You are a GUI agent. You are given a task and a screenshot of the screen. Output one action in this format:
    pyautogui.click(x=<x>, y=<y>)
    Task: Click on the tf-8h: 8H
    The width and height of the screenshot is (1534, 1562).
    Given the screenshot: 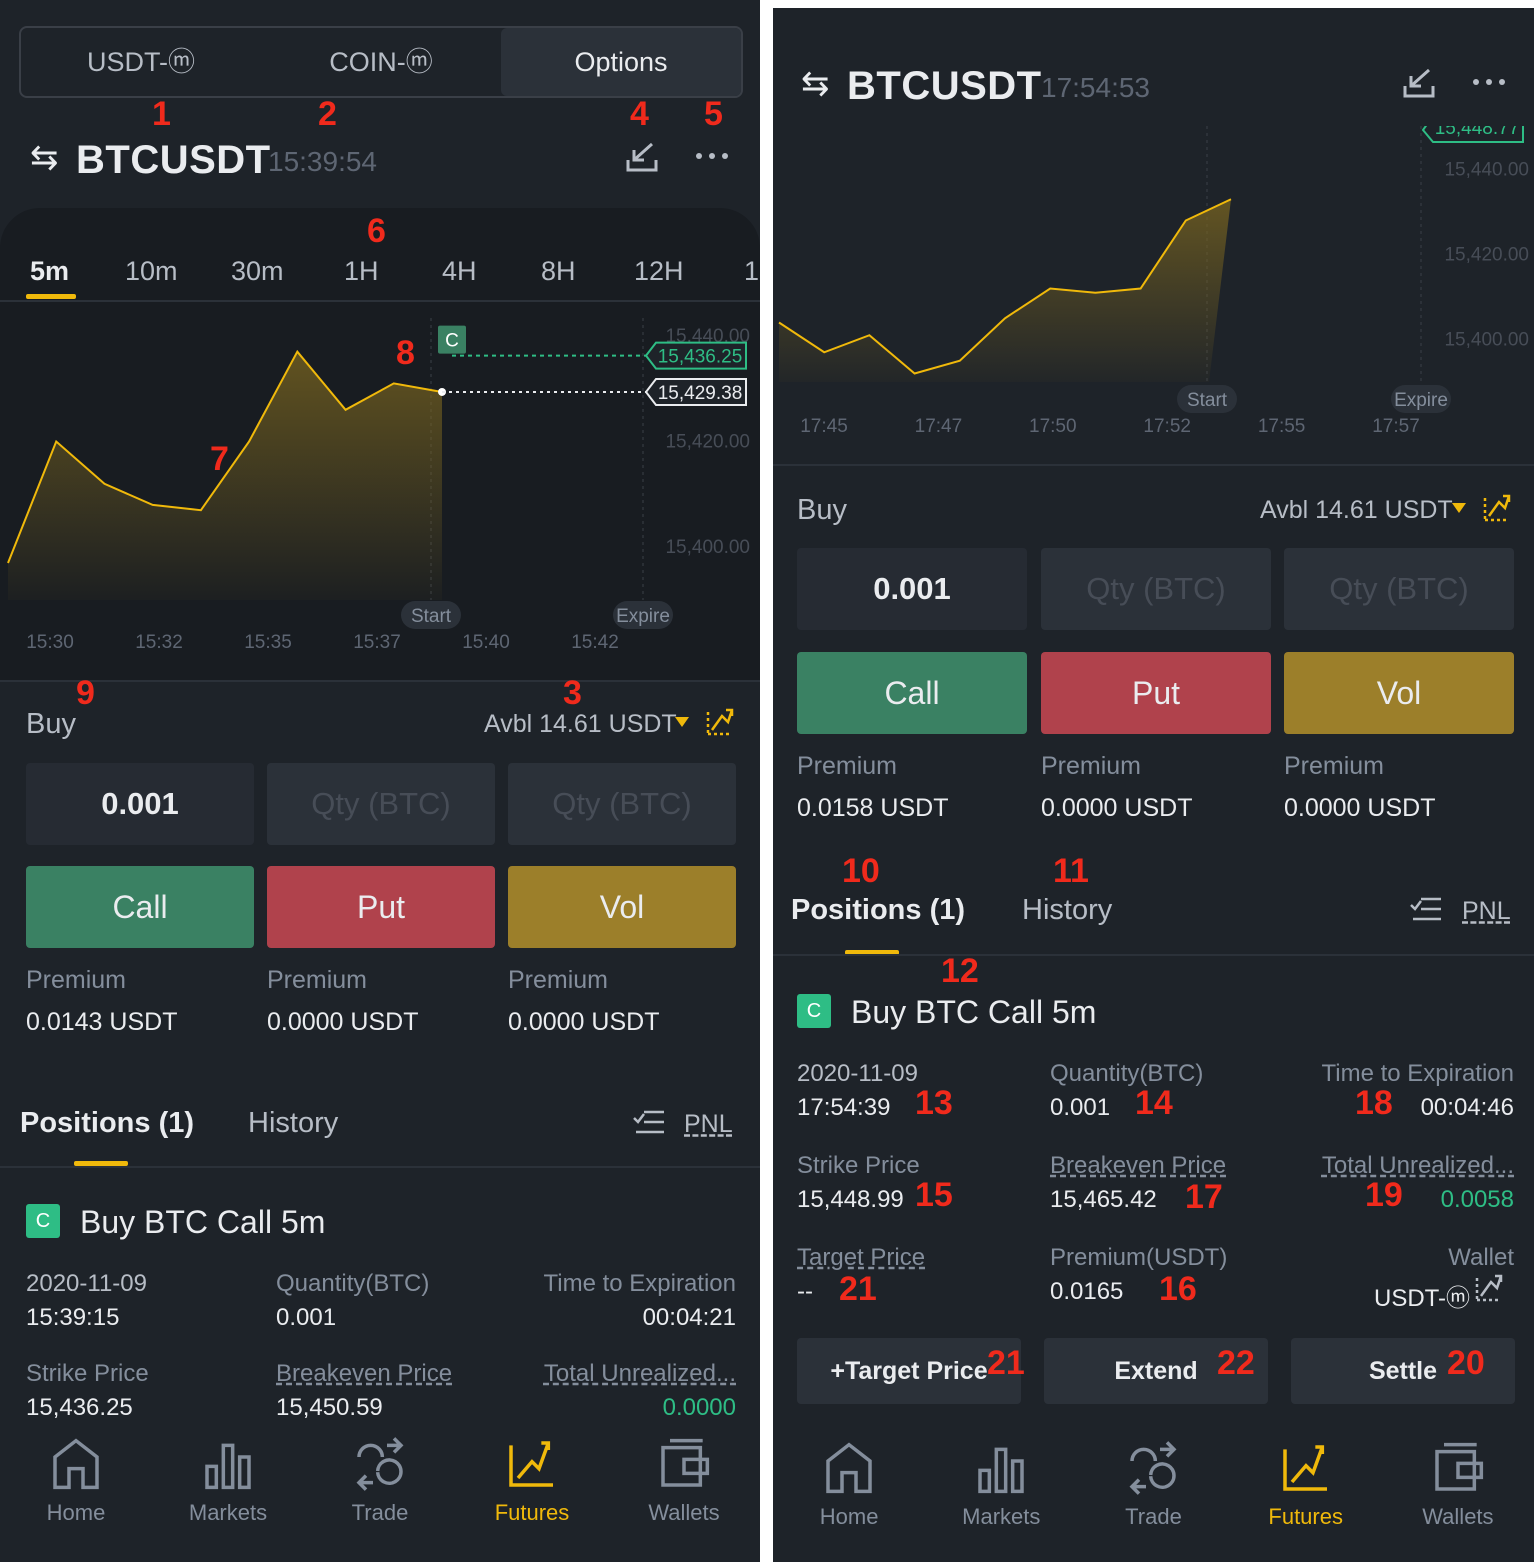 What is the action you would take?
    pyautogui.click(x=558, y=271)
    